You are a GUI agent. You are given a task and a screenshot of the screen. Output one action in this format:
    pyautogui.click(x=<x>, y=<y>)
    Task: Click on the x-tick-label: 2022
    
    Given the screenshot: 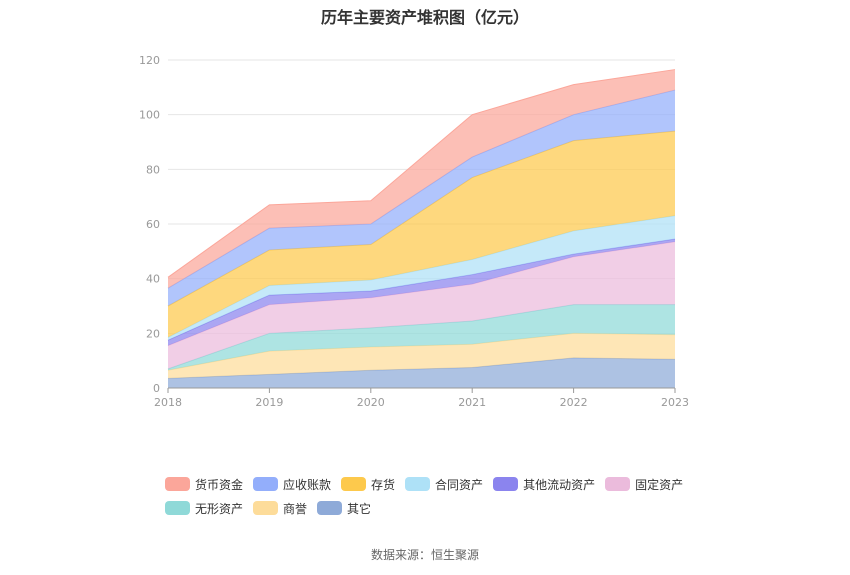 What is the action you would take?
    pyautogui.click(x=574, y=402)
    